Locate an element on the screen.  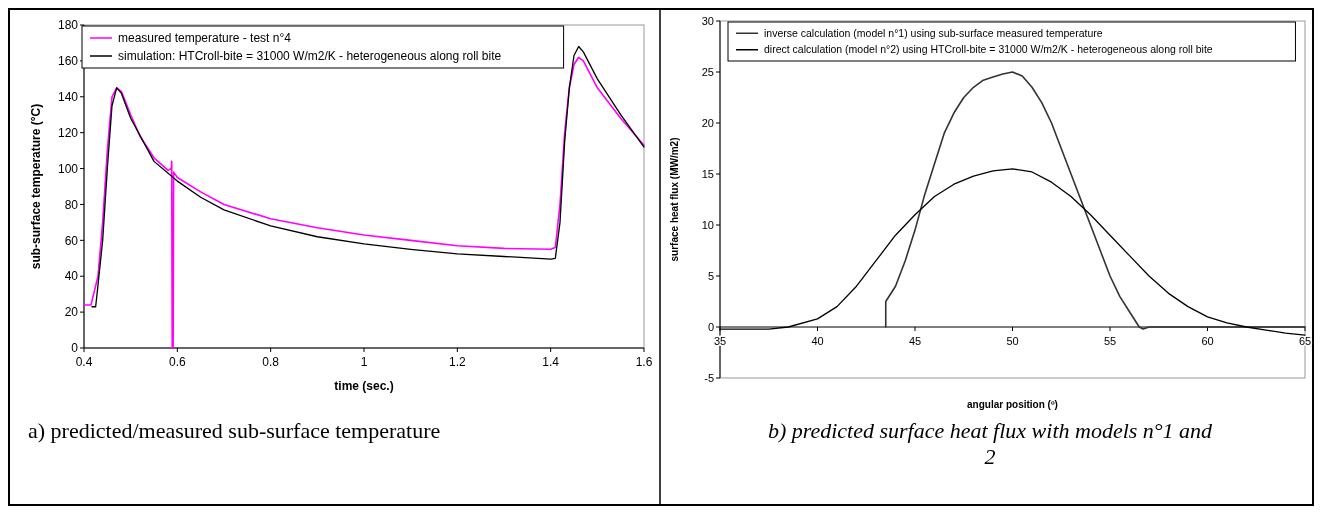
y-tick-label: 25 is located at coordinates (707, 71).